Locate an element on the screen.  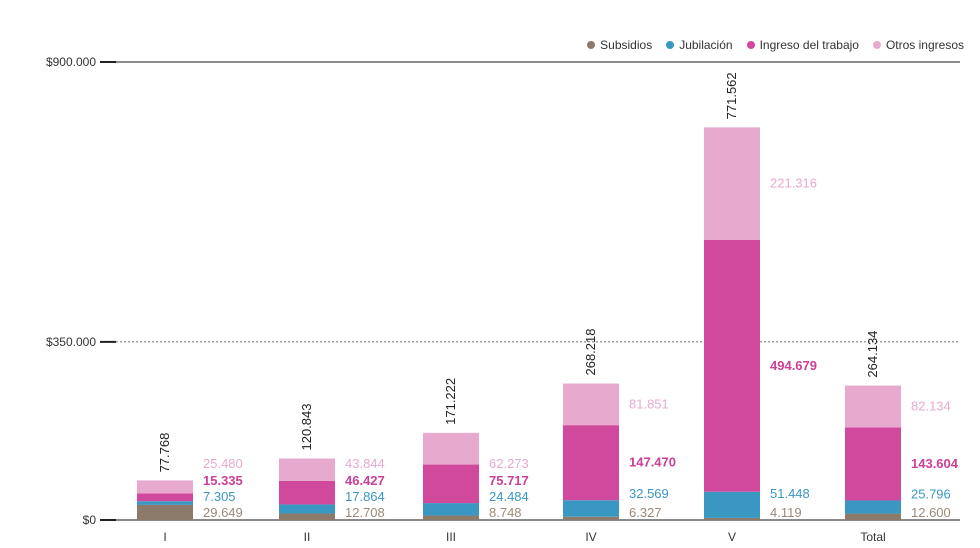
segment-value-label: 8.748 is located at coordinates (505, 512).